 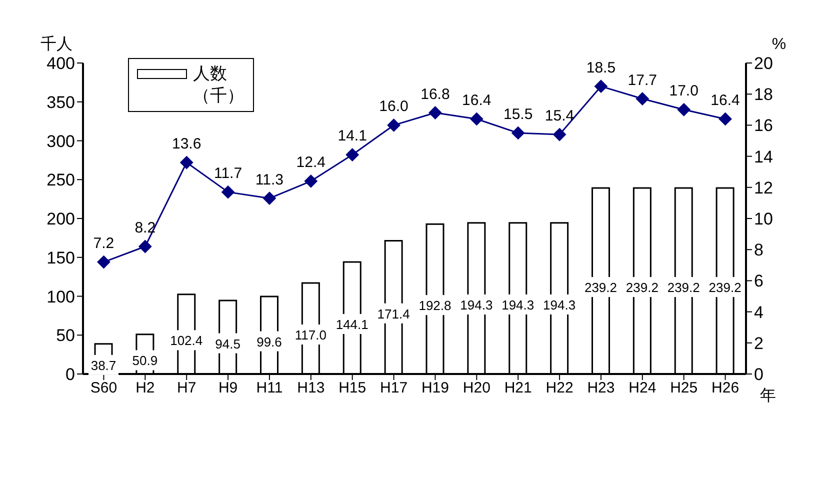 What do you see at coordinates (60, 219) in the screenshot?
I see `y-tick-label: 200` at bounding box center [60, 219].